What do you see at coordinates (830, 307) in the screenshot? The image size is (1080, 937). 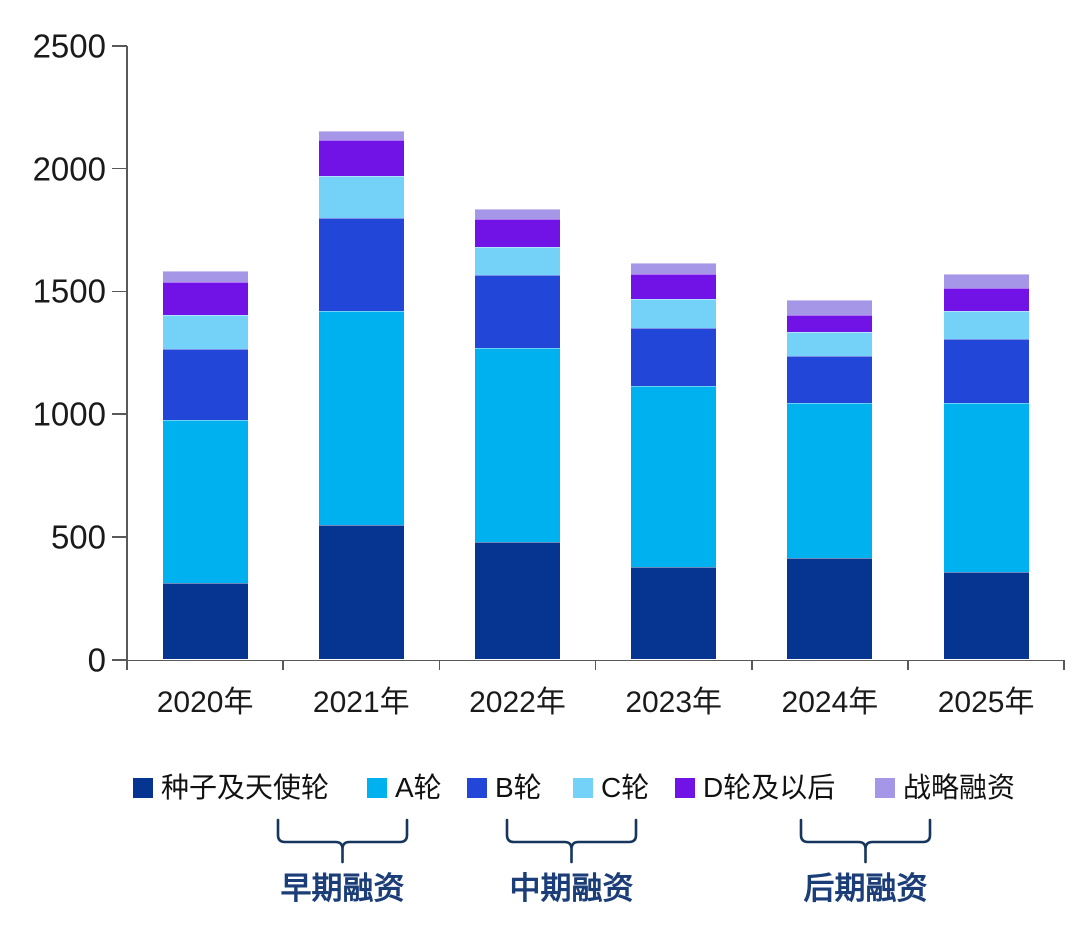 I see `bar-2024-segment-strategic` at bounding box center [830, 307].